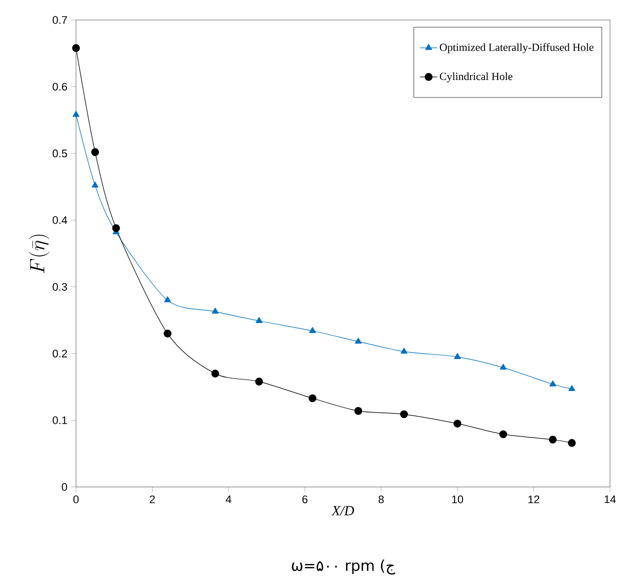  I want to click on text: ω=۵۰۰ rpm (ج, so click(344, 567).